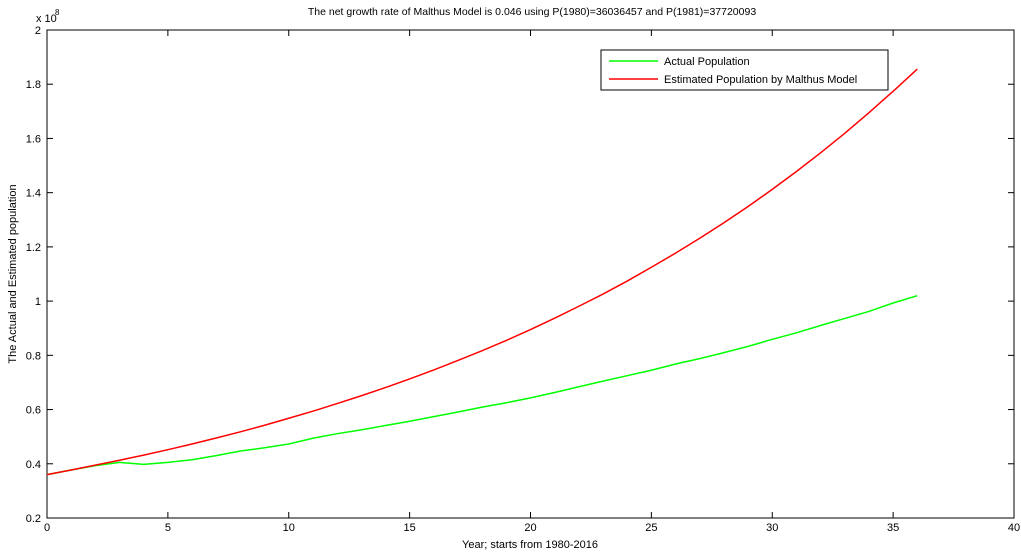 This screenshot has height=554, width=1021. Describe the element at coordinates (33, 194) in the screenshot. I see `y-tick-label: 1.4` at that location.